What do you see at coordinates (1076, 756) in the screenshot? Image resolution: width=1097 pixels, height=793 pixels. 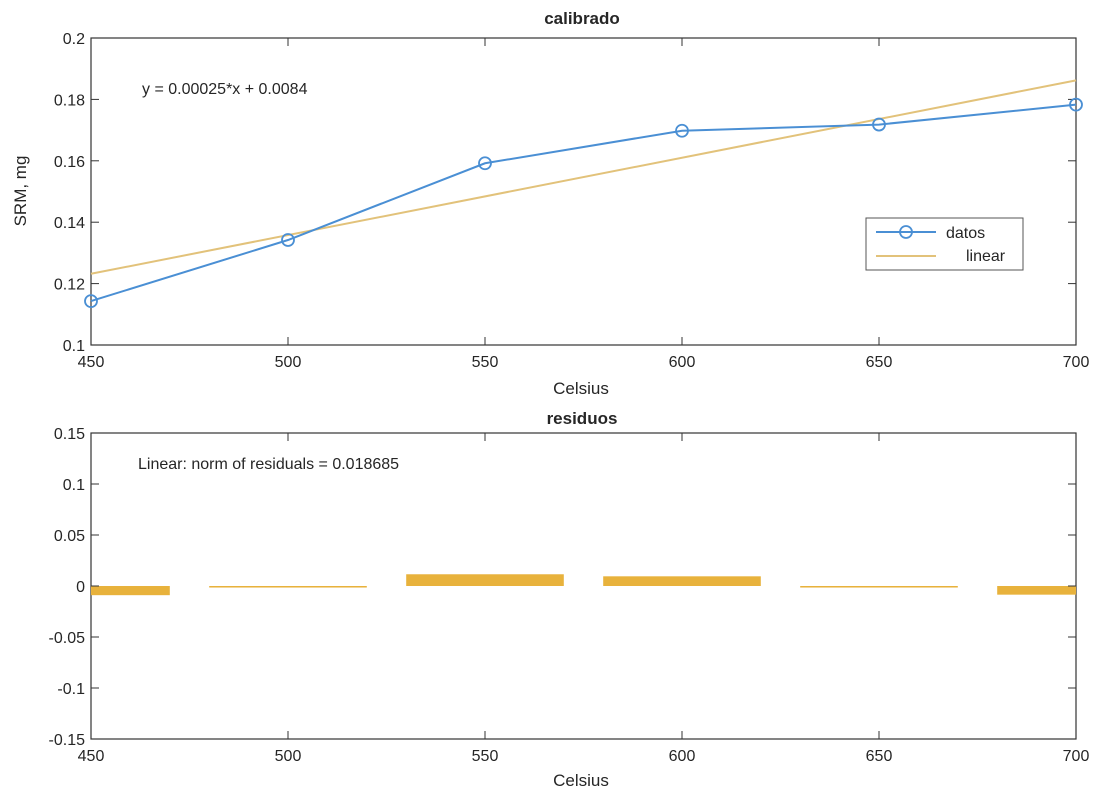 I see `residuals-x-tick-label: 700` at bounding box center [1076, 756].